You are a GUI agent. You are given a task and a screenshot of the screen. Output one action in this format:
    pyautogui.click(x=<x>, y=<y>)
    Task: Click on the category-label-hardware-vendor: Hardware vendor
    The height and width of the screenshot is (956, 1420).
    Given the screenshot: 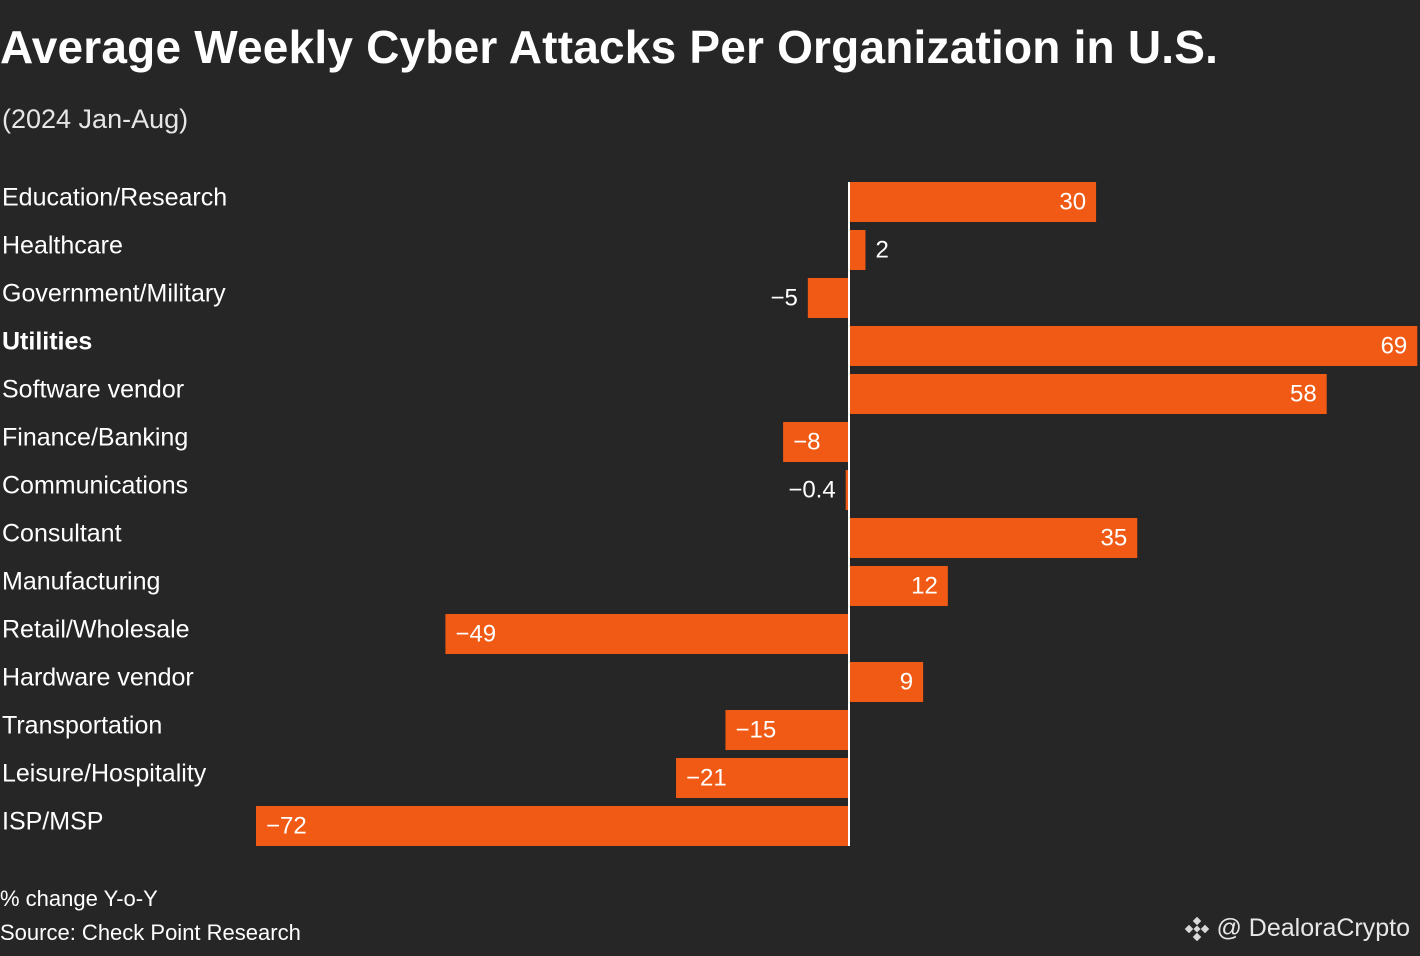 What is the action you would take?
    pyautogui.click(x=98, y=678)
    